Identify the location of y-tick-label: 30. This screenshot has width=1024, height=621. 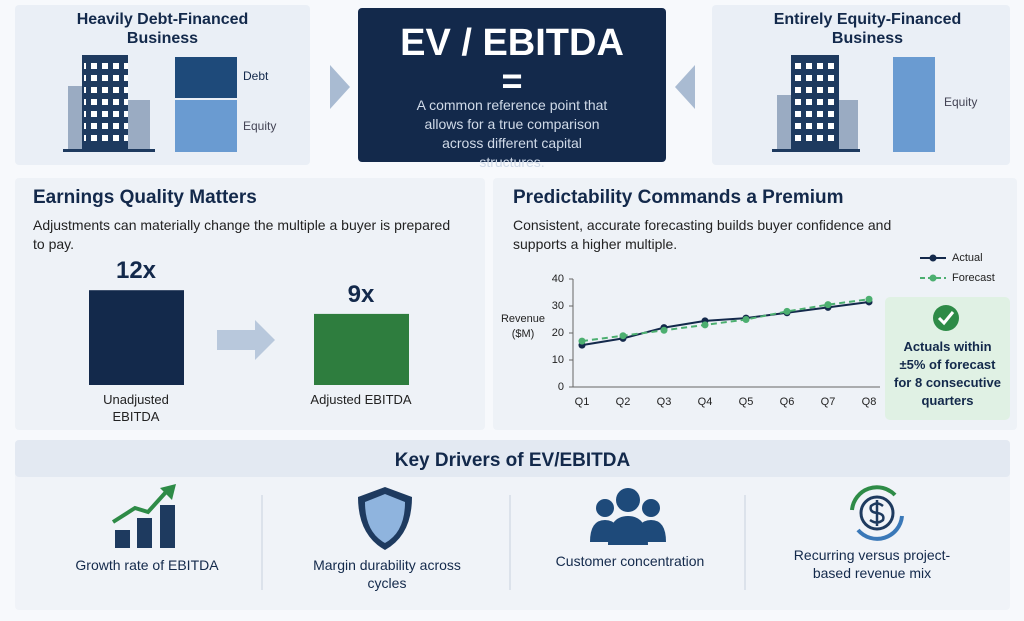
(558, 306).